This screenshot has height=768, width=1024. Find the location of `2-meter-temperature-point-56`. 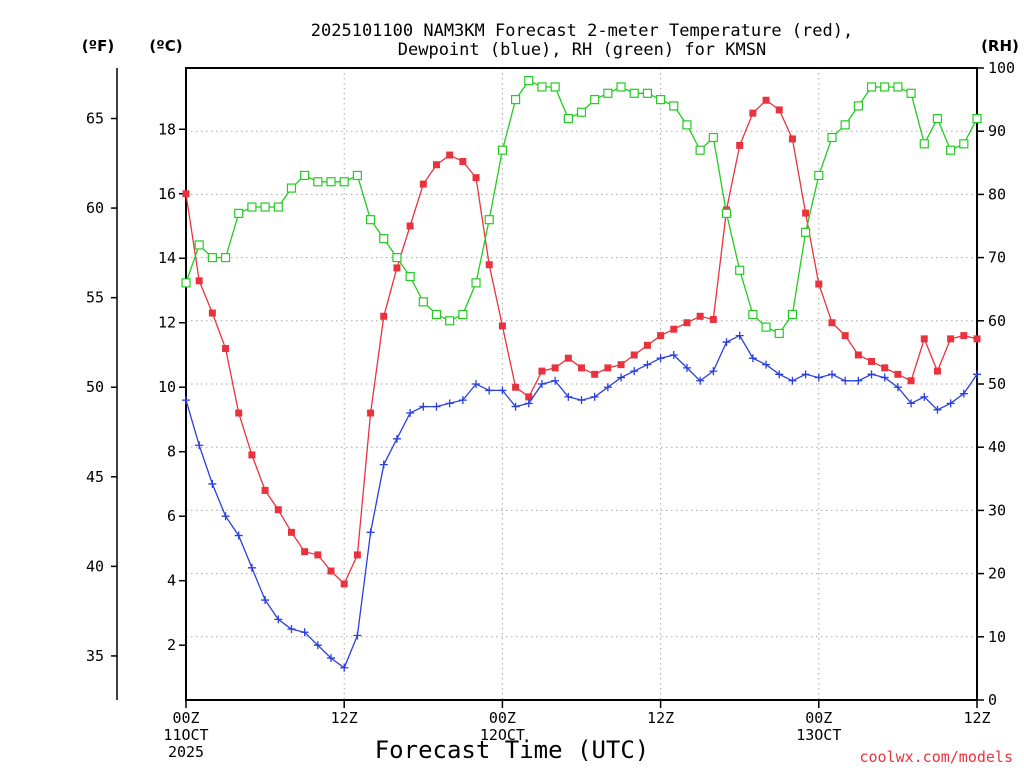

2-meter-temperature-point-56 is located at coordinates (924, 339).